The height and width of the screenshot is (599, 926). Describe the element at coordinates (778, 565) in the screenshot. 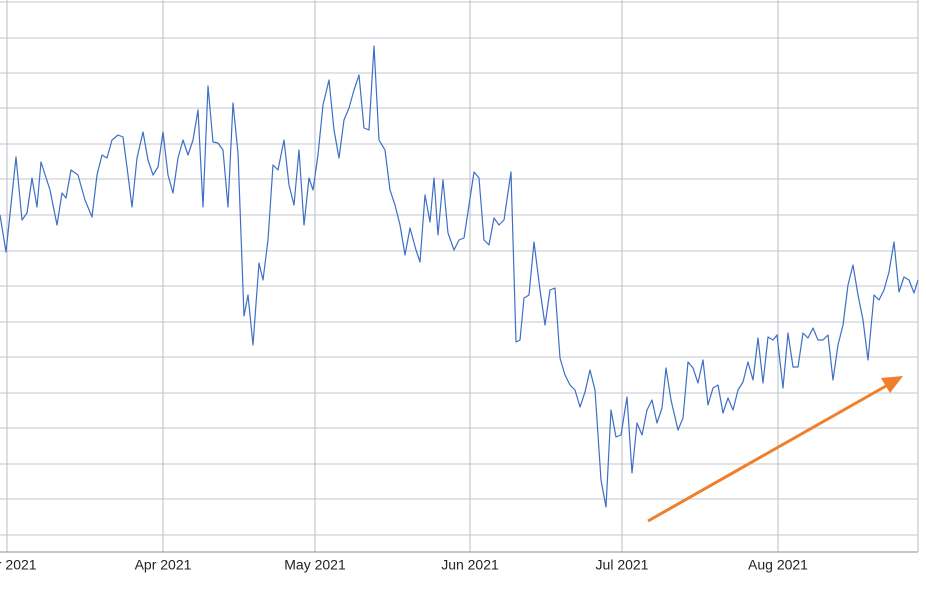

I see `x-tick-label: Aug 2021` at that location.